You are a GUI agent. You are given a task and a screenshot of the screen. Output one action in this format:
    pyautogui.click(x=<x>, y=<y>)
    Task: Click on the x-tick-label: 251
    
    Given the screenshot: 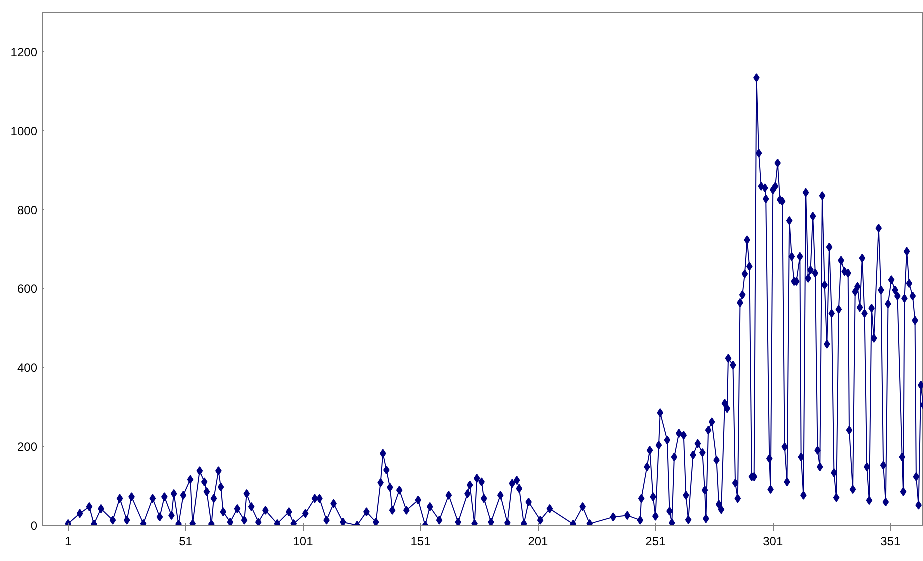 What is the action you would take?
    pyautogui.click(x=656, y=541)
    